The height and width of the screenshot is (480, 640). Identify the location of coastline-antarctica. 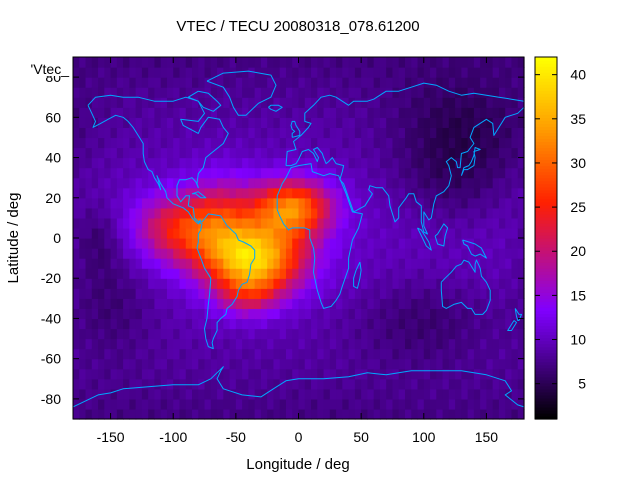
(298, 387).